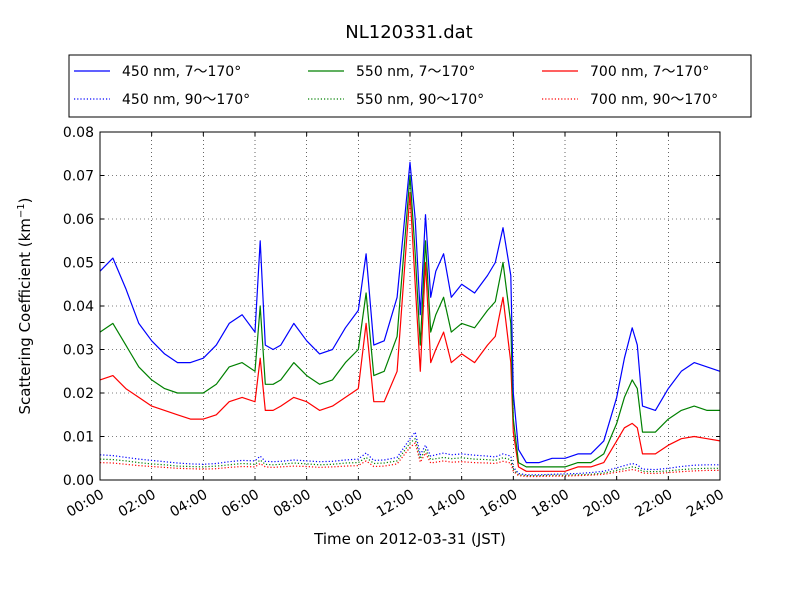 The height and width of the screenshot is (604, 800). Describe the element at coordinates (420, 100) in the screenshot. I see `legend-label-3: 550 nm, 90～170°` at that location.